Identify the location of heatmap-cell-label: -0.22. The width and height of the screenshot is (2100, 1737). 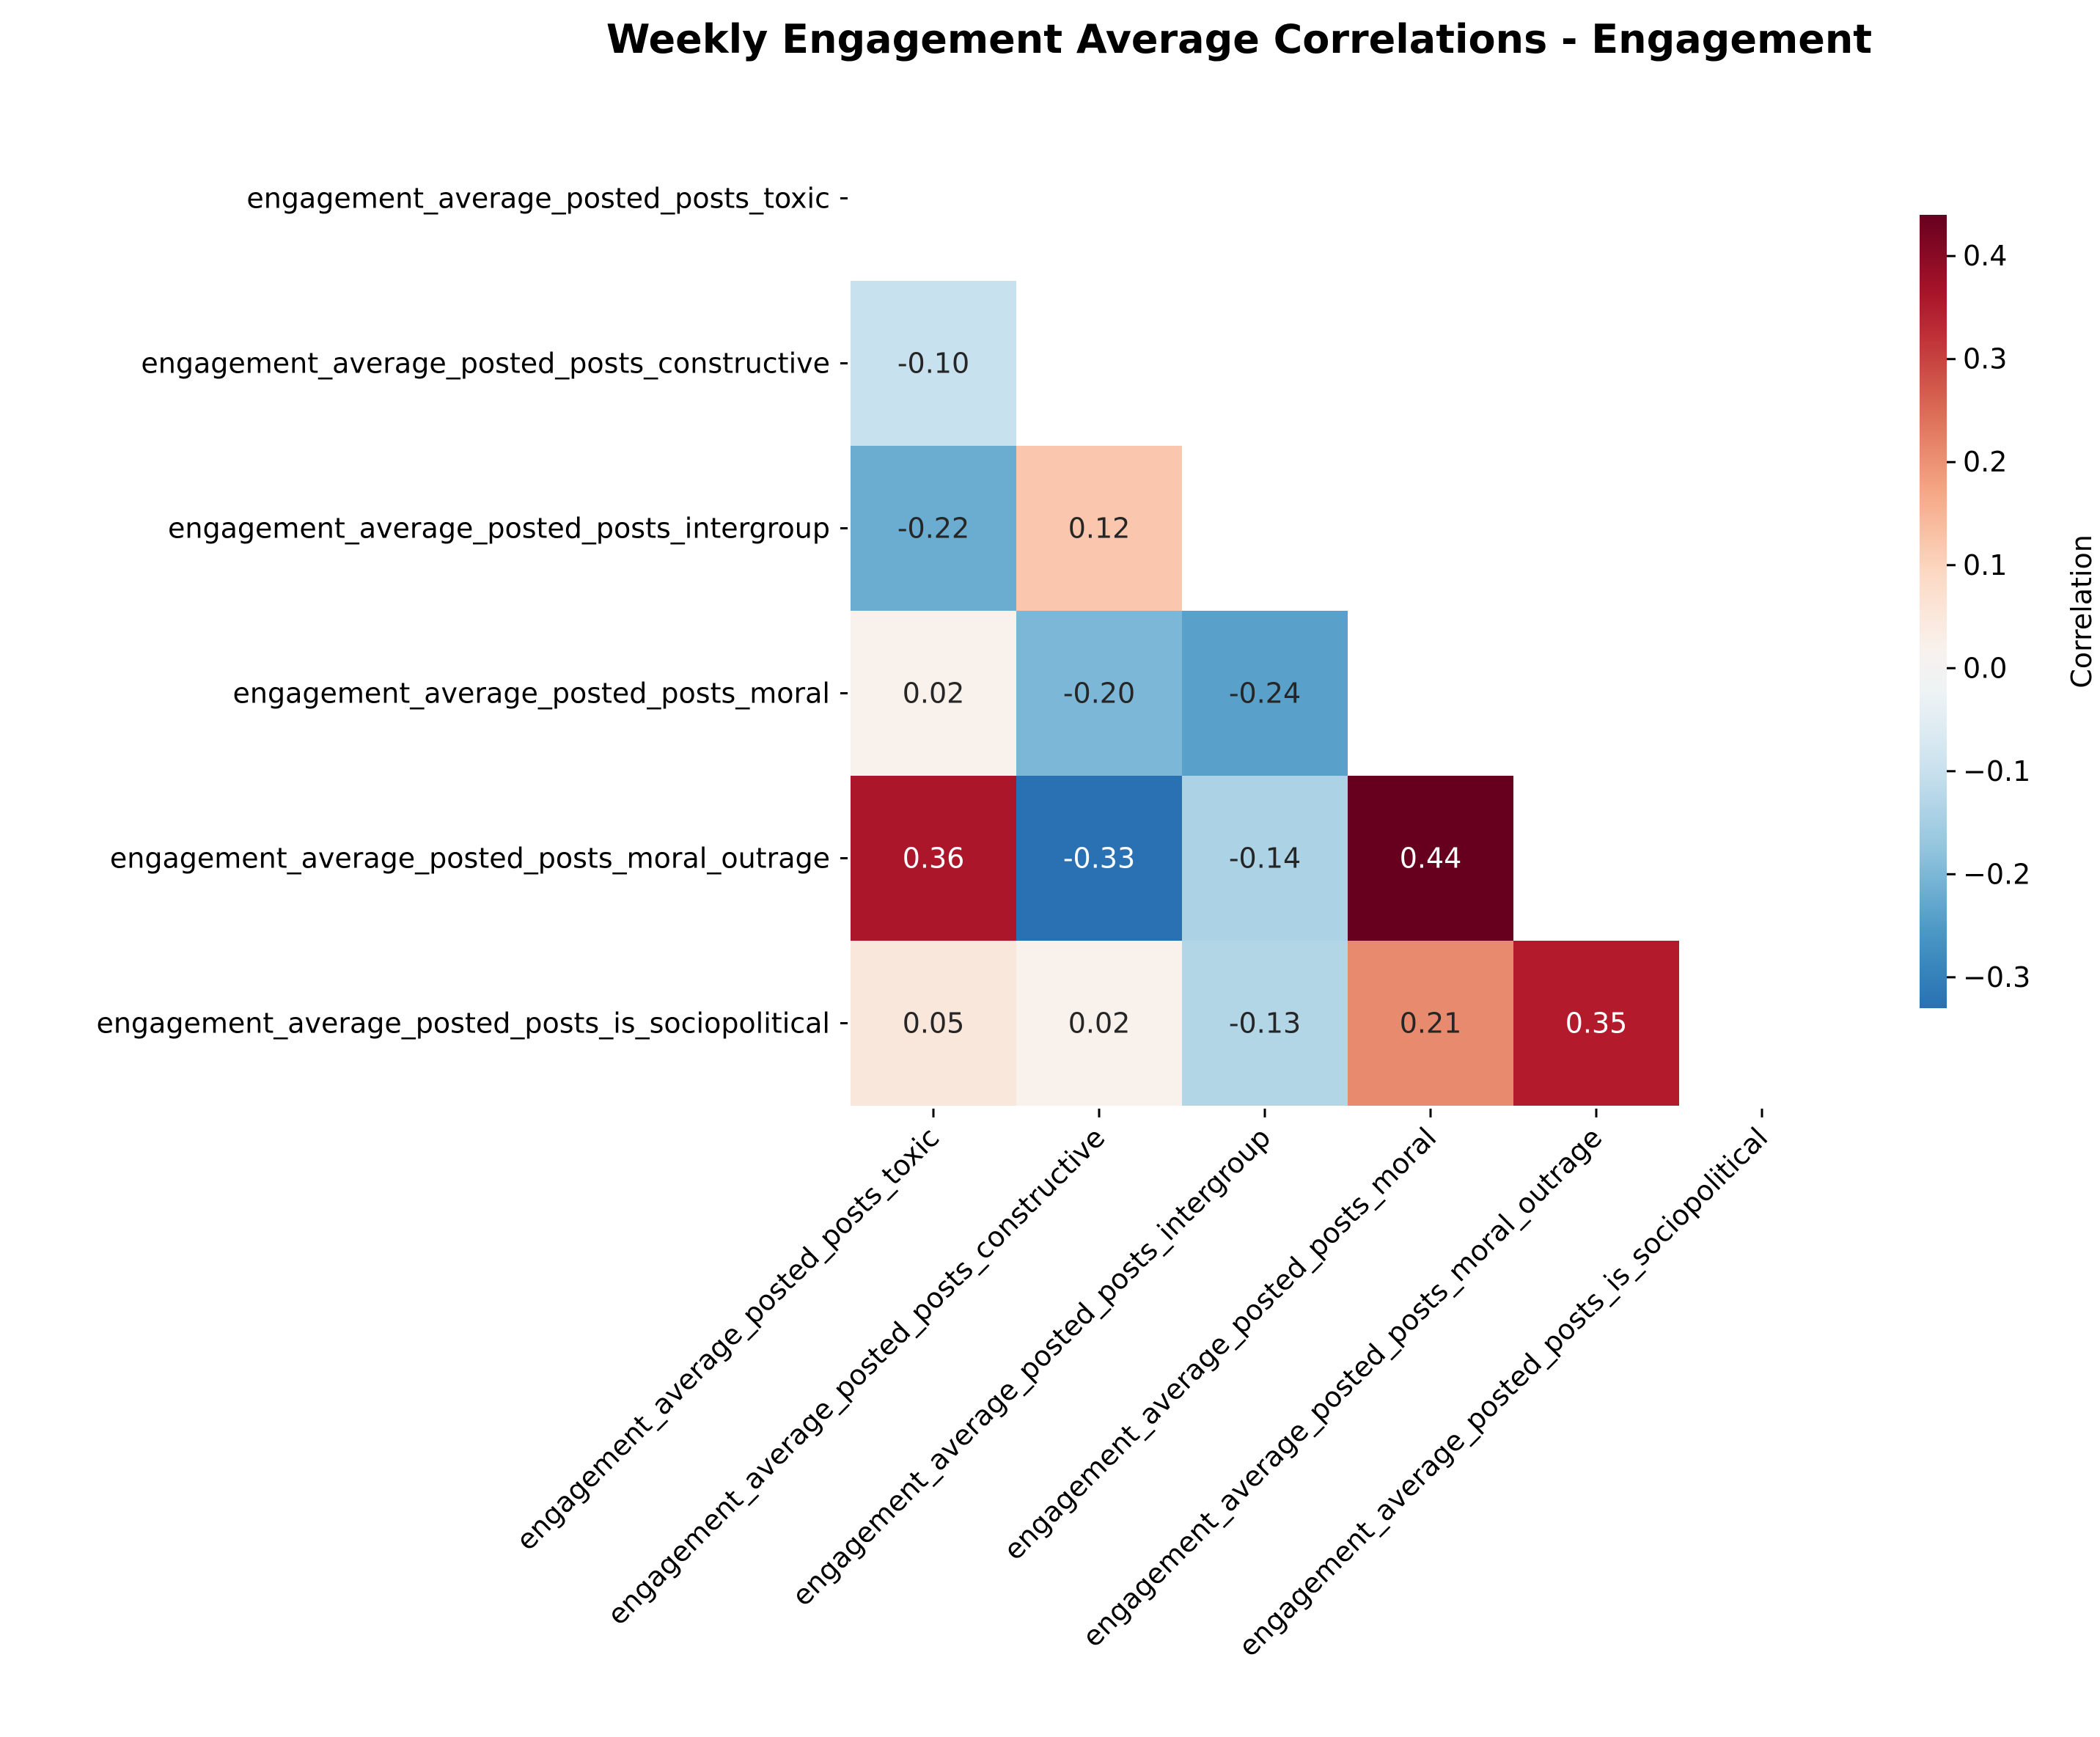
(933, 529).